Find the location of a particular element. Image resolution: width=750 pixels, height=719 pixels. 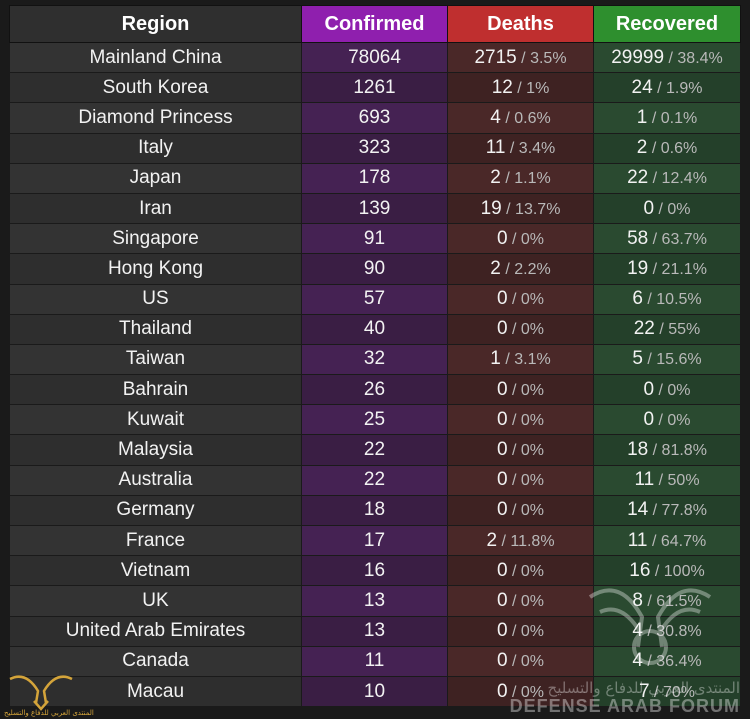

recovered-count: 22 is located at coordinates (638, 178).